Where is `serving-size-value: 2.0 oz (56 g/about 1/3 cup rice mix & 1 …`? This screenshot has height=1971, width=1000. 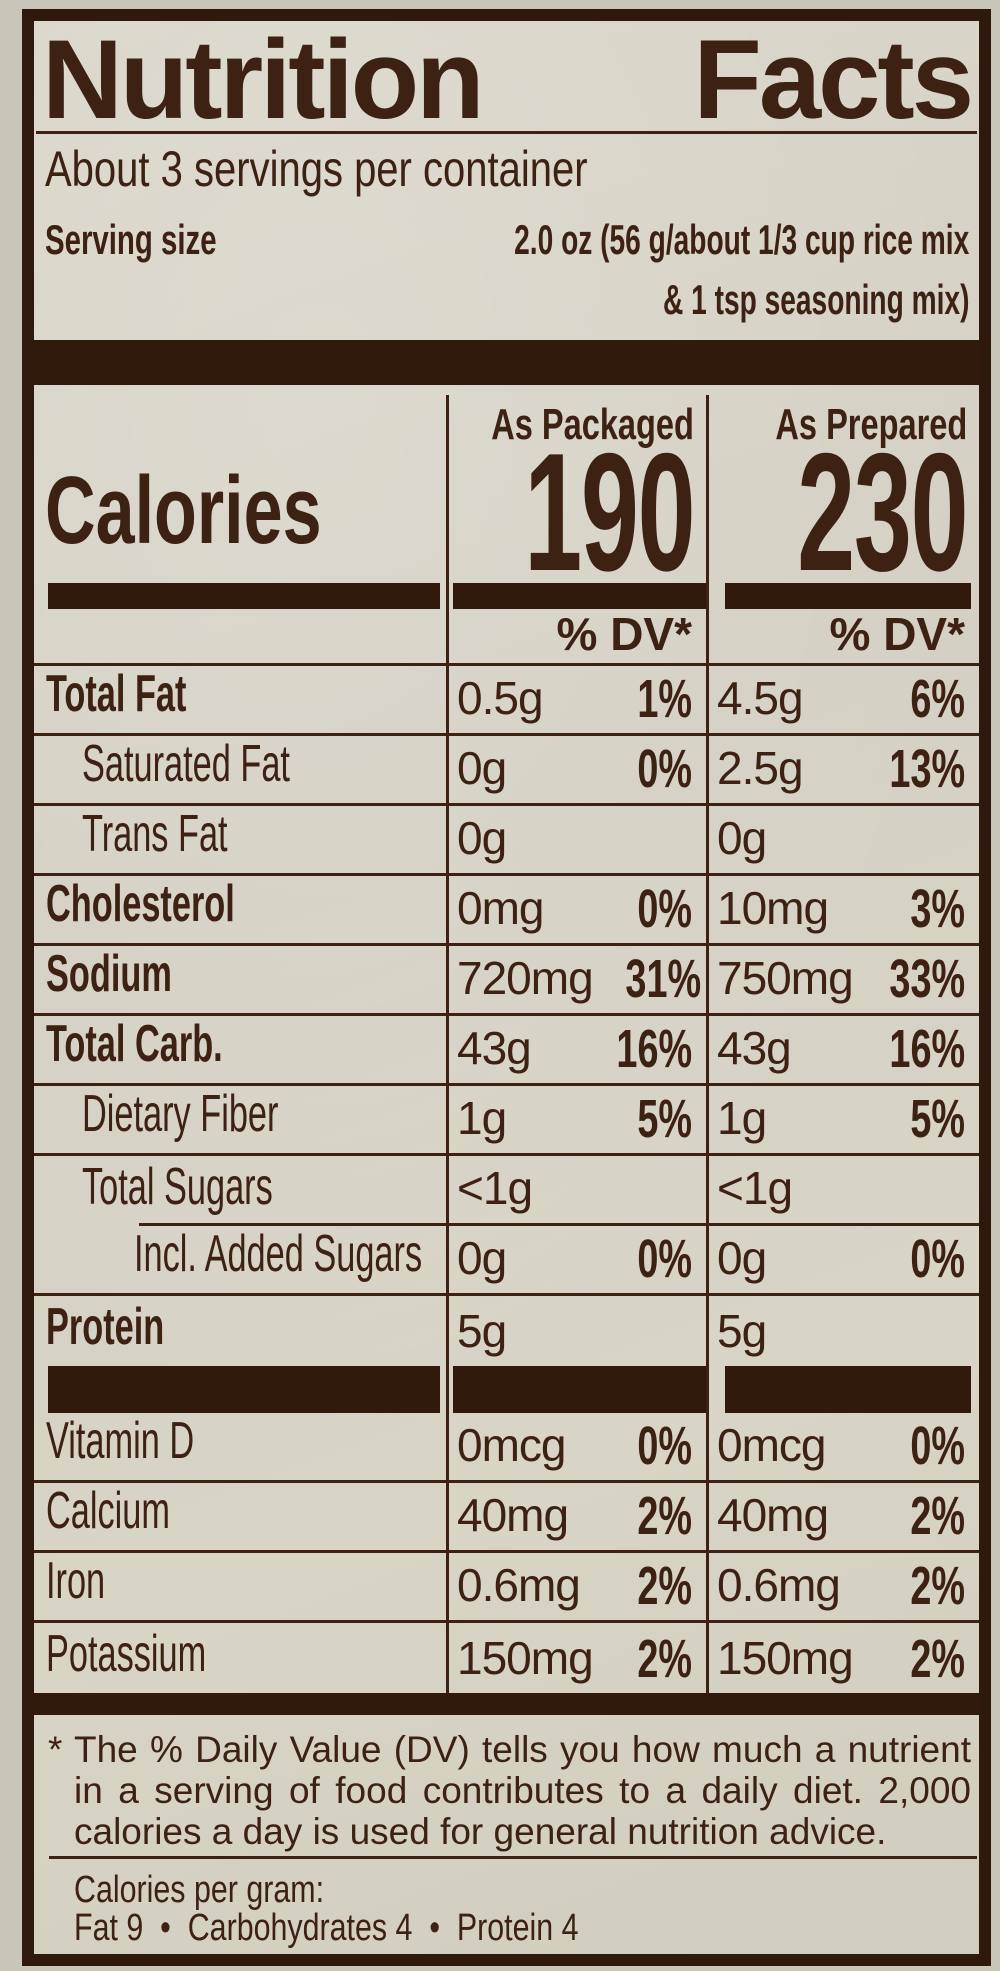
serving-size-value: 2.0 oz (56 g/about 1/3 cup rice mix & 1 … is located at coordinates (629, 270).